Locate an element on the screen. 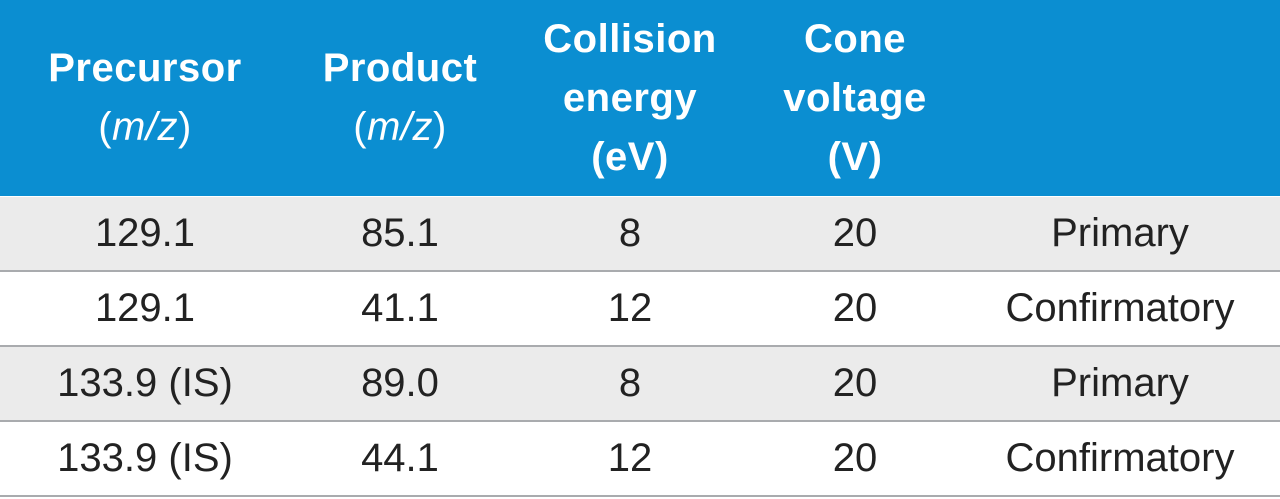  header-precursor-close-paren: ) is located at coordinates (184, 127).